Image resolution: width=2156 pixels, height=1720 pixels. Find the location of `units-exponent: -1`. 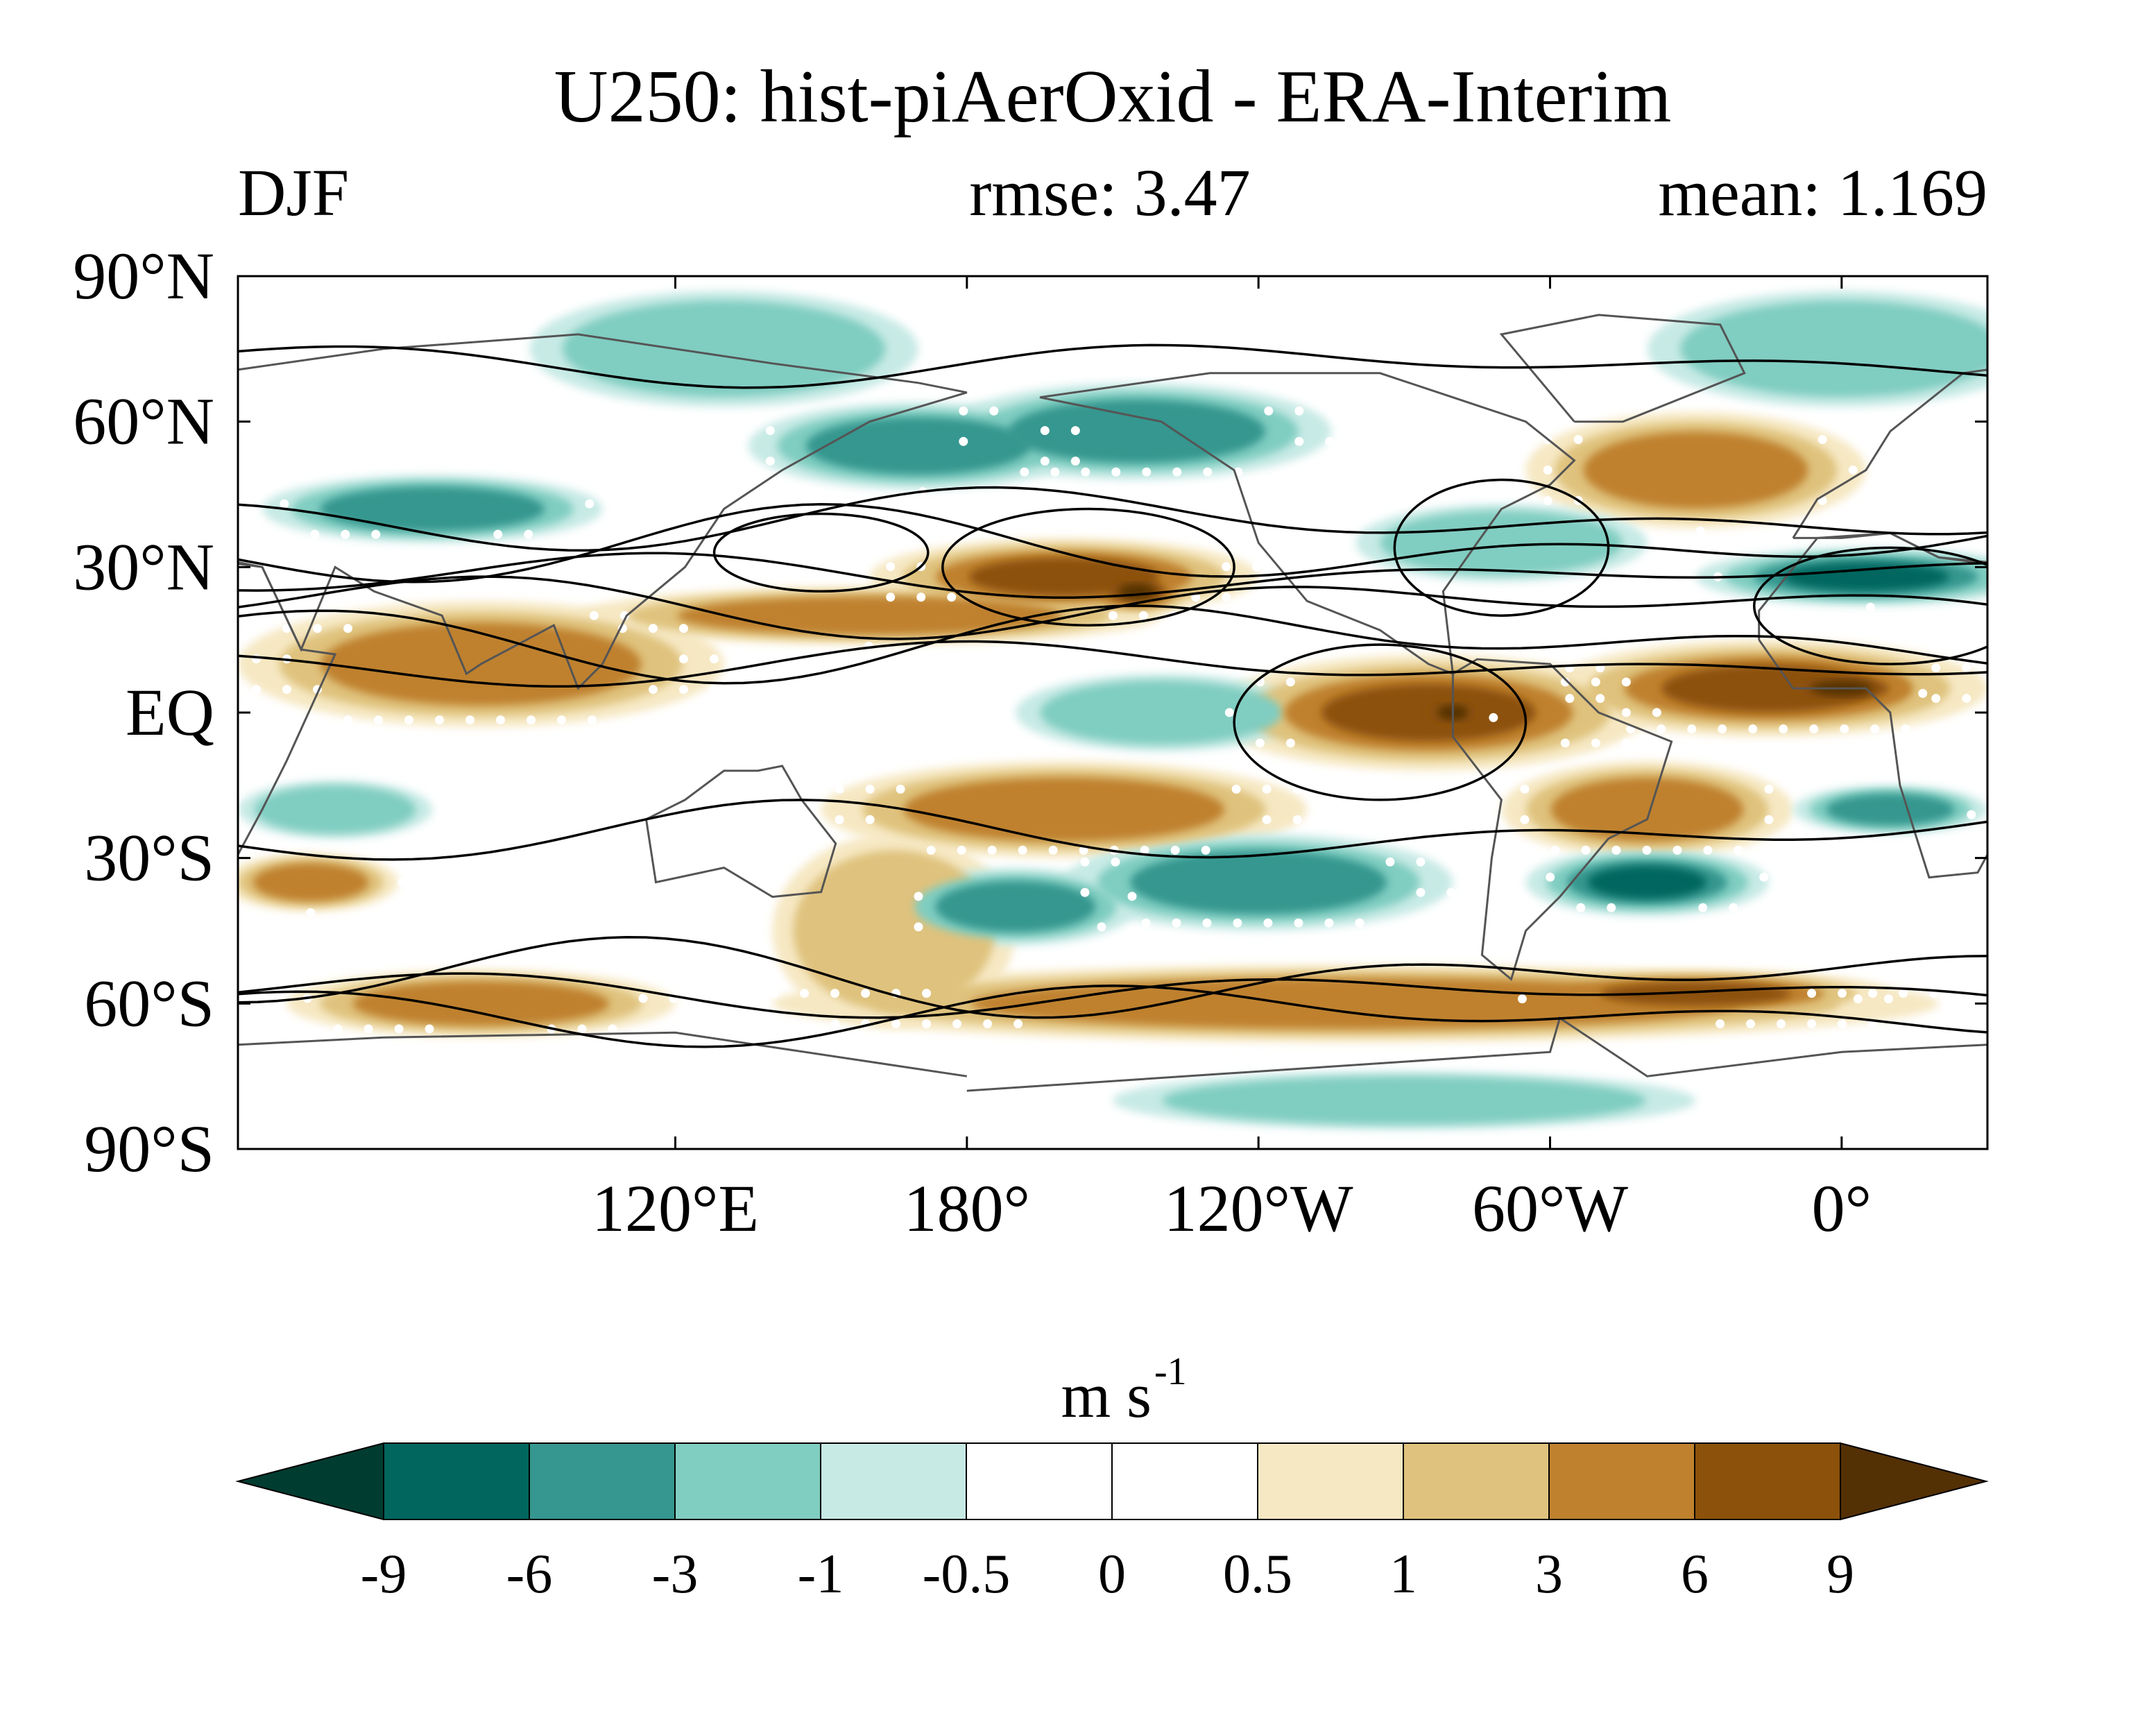

units-exponent: -1 is located at coordinates (1170, 1371).